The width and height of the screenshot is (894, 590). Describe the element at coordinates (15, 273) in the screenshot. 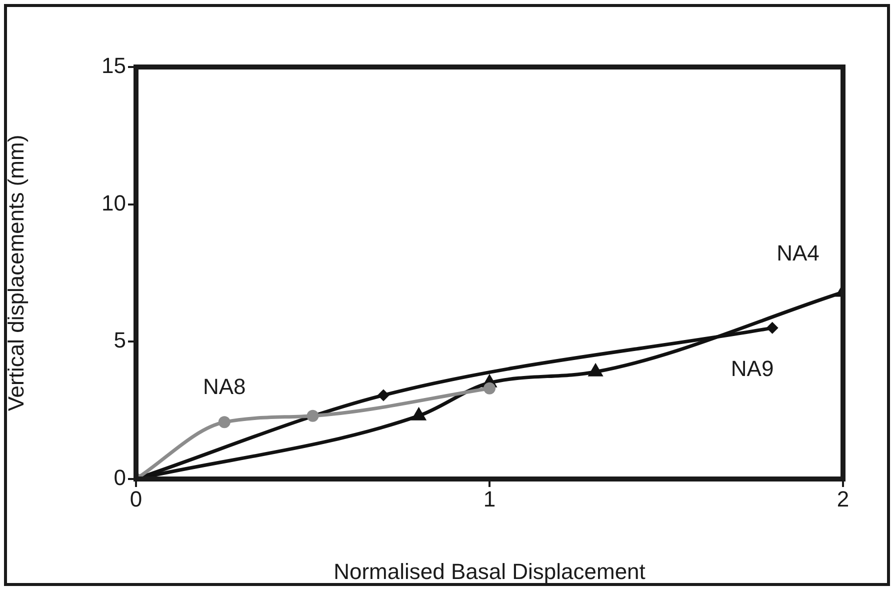

I see `y-axis-title: Vertical displacements (mm)` at that location.